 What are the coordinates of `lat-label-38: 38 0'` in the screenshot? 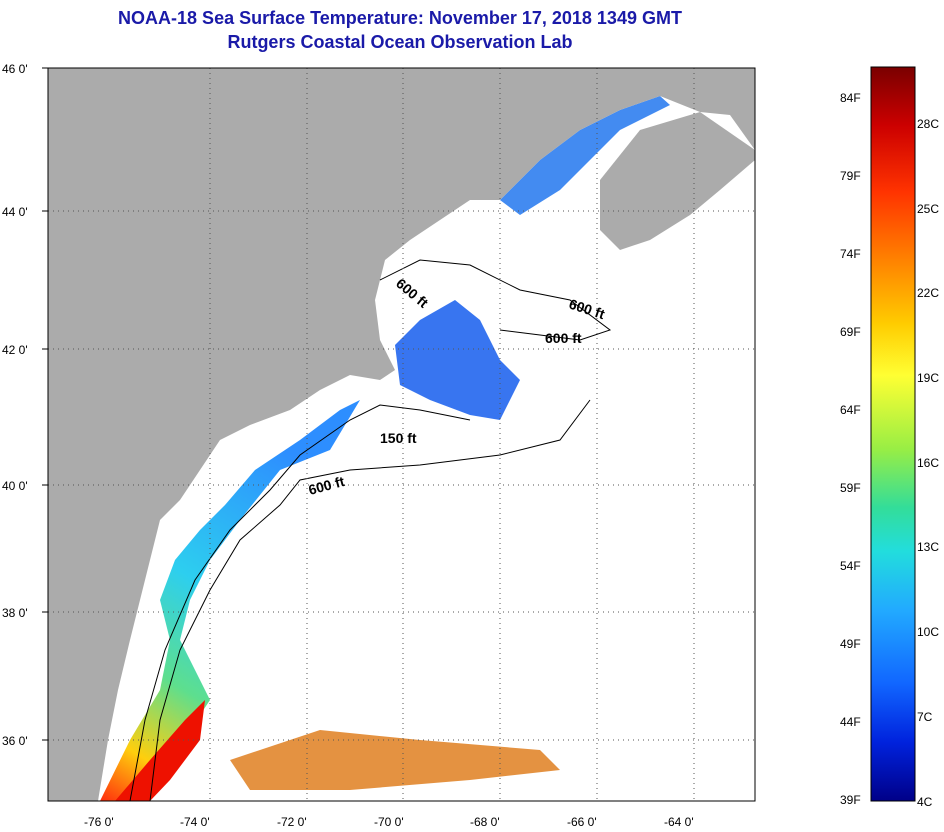 It's located at (15, 613).